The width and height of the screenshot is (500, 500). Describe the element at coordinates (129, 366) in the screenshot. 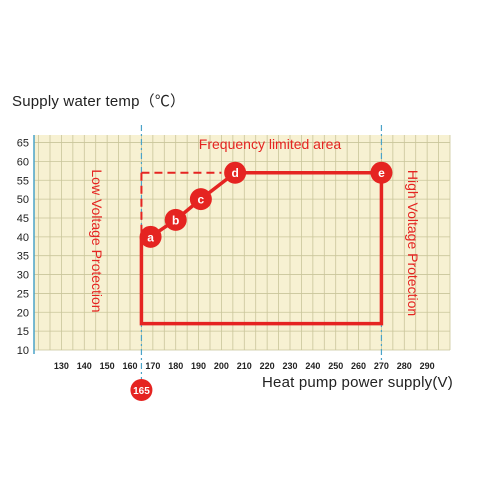

I see `x-tick-label: 160` at that location.